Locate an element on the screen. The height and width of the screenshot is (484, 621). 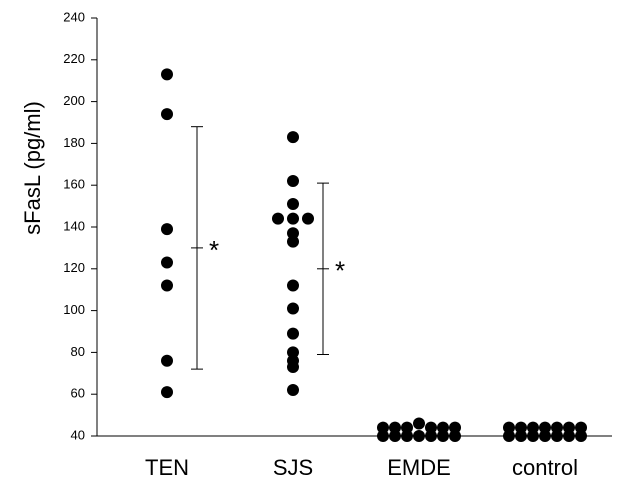
y-tick-label: 220 is located at coordinates (74, 58).